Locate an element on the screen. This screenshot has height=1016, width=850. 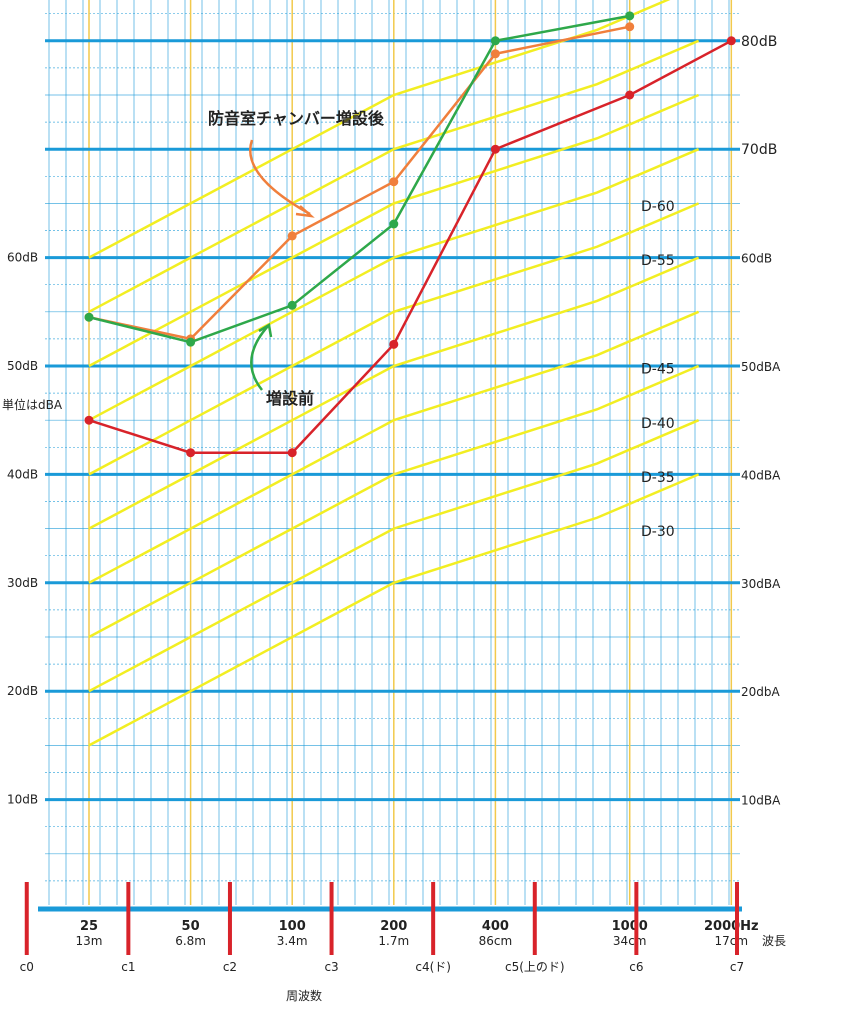
freq-tick-label: 2000Hz is located at coordinates (731, 926).